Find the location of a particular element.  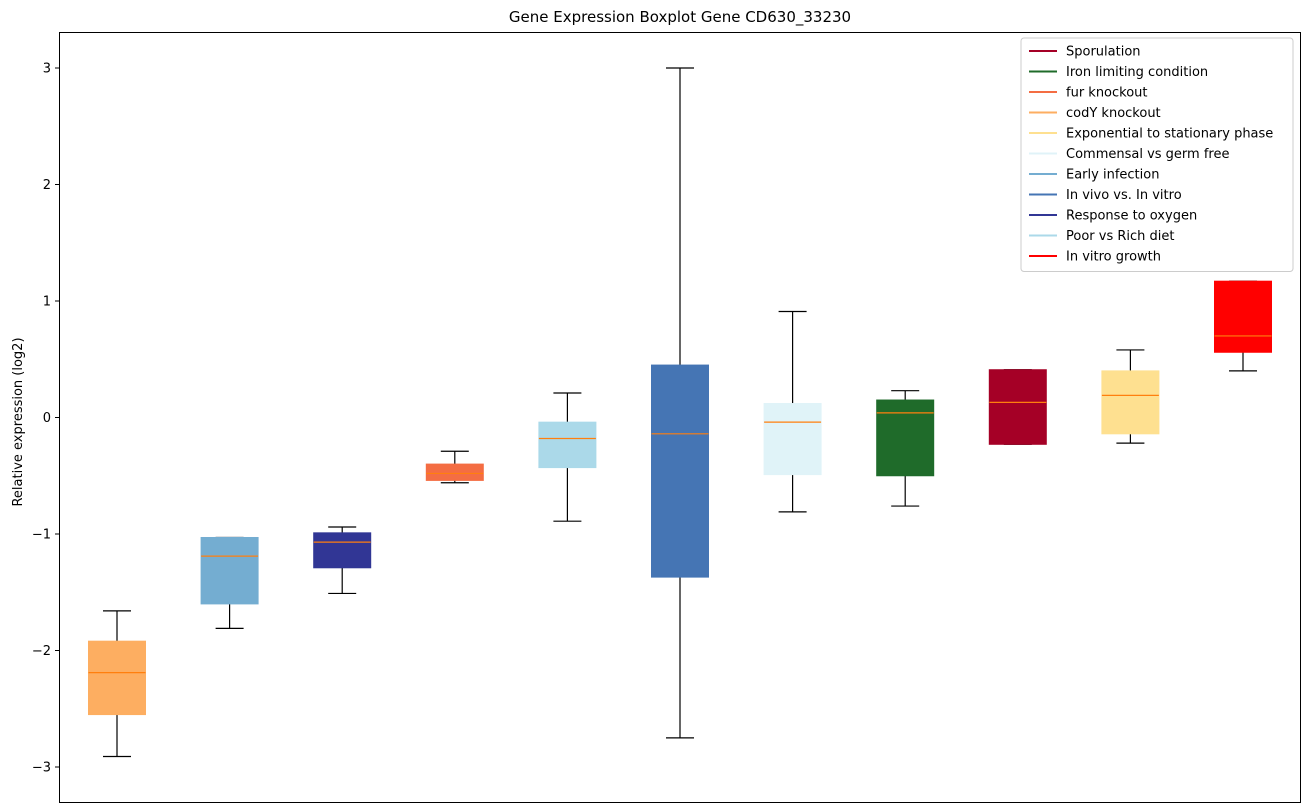

legend-entry: Iron limiting condition is located at coordinates (1118, 72).